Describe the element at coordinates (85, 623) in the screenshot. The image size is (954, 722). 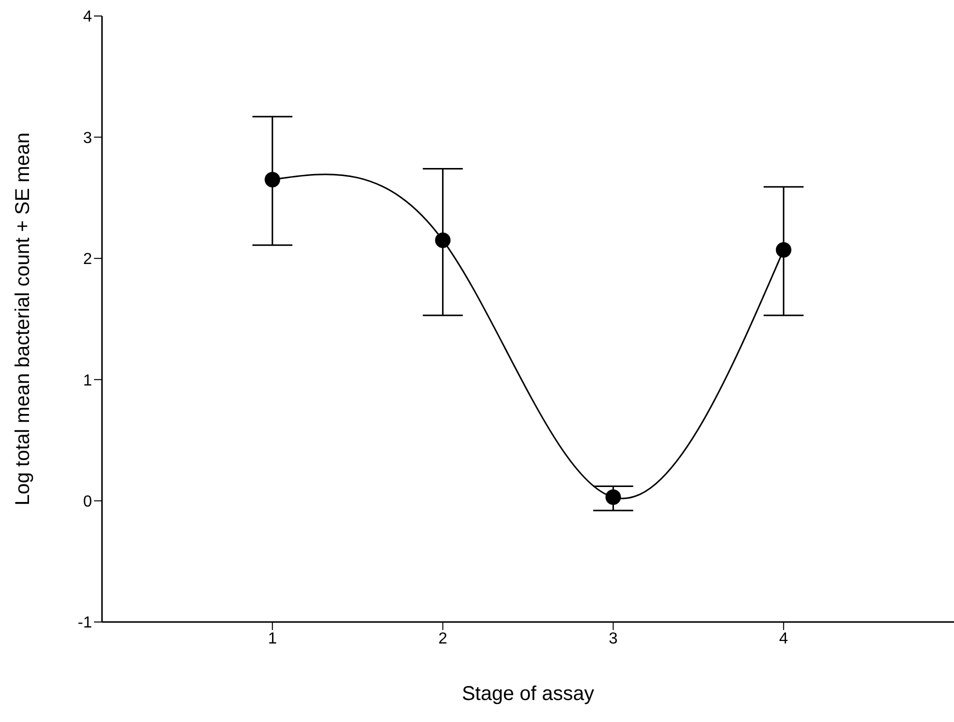
I see `y-tick-label: -1` at that location.